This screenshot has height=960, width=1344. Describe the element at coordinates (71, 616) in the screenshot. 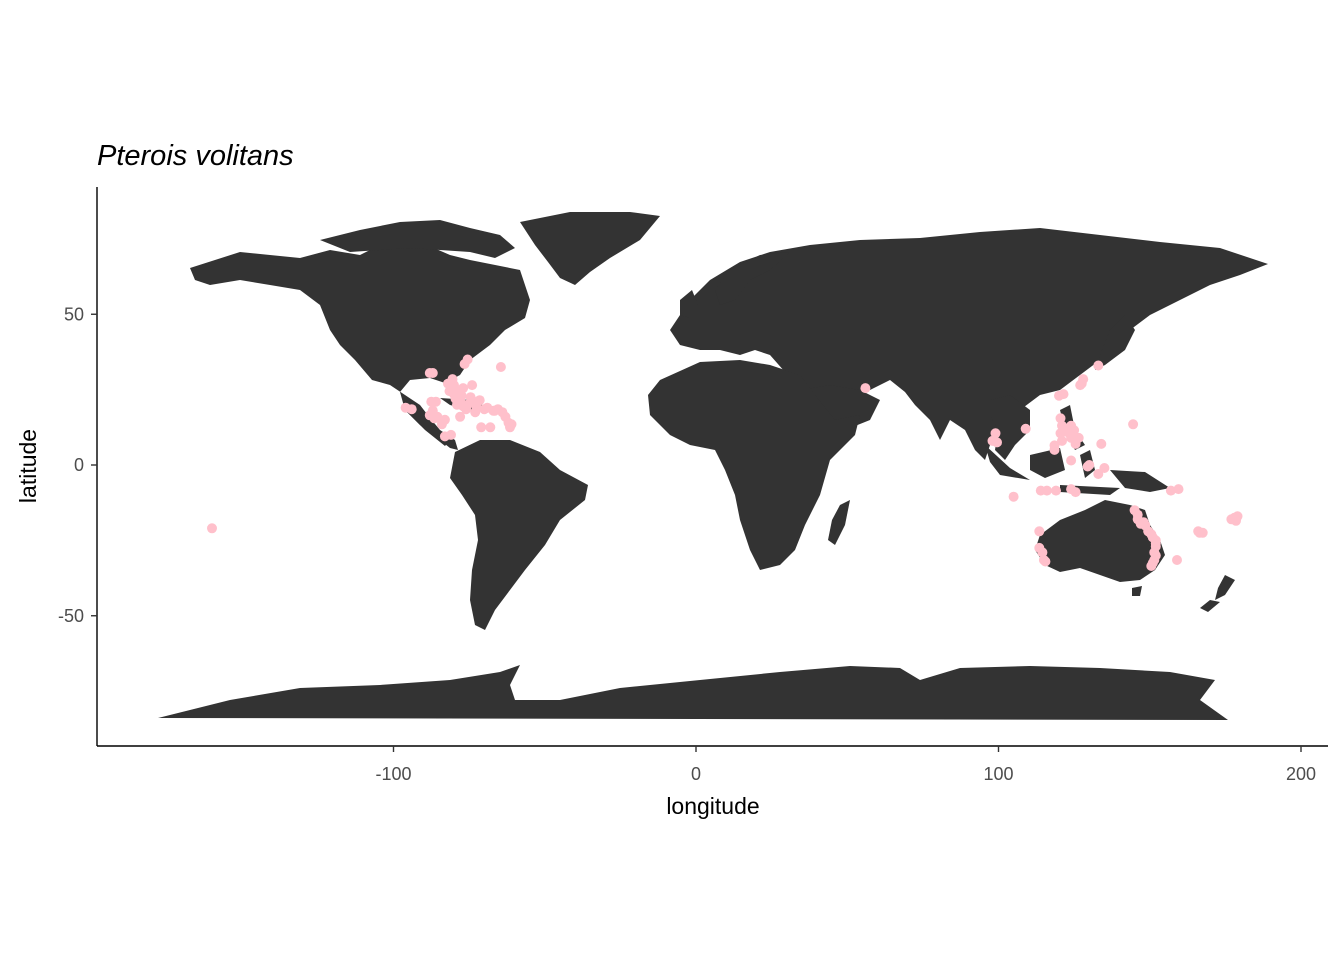

I see `y-tick-label: -50` at that location.